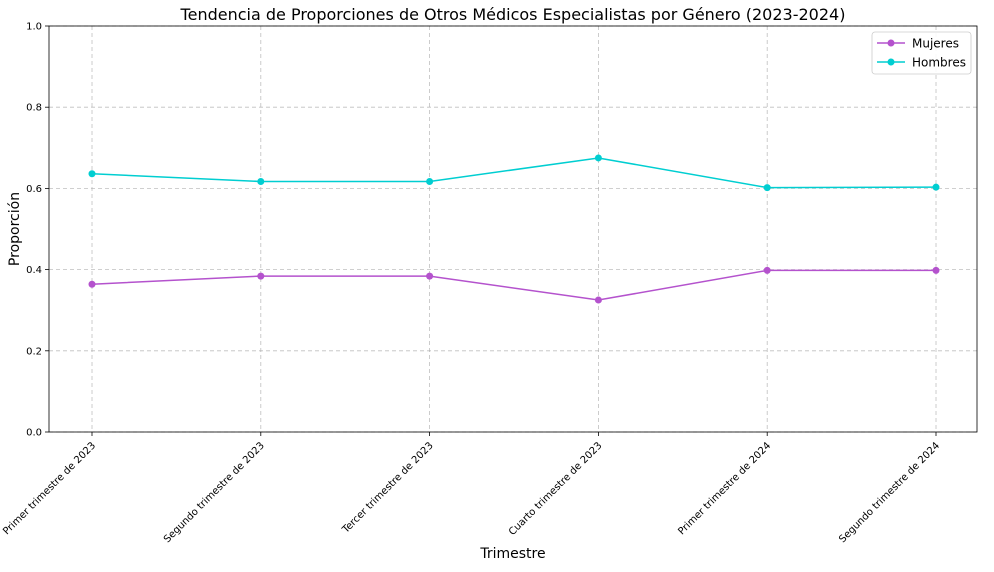  Describe the element at coordinates (34, 108) in the screenshot. I see `y-tick-label: 0.8` at that location.